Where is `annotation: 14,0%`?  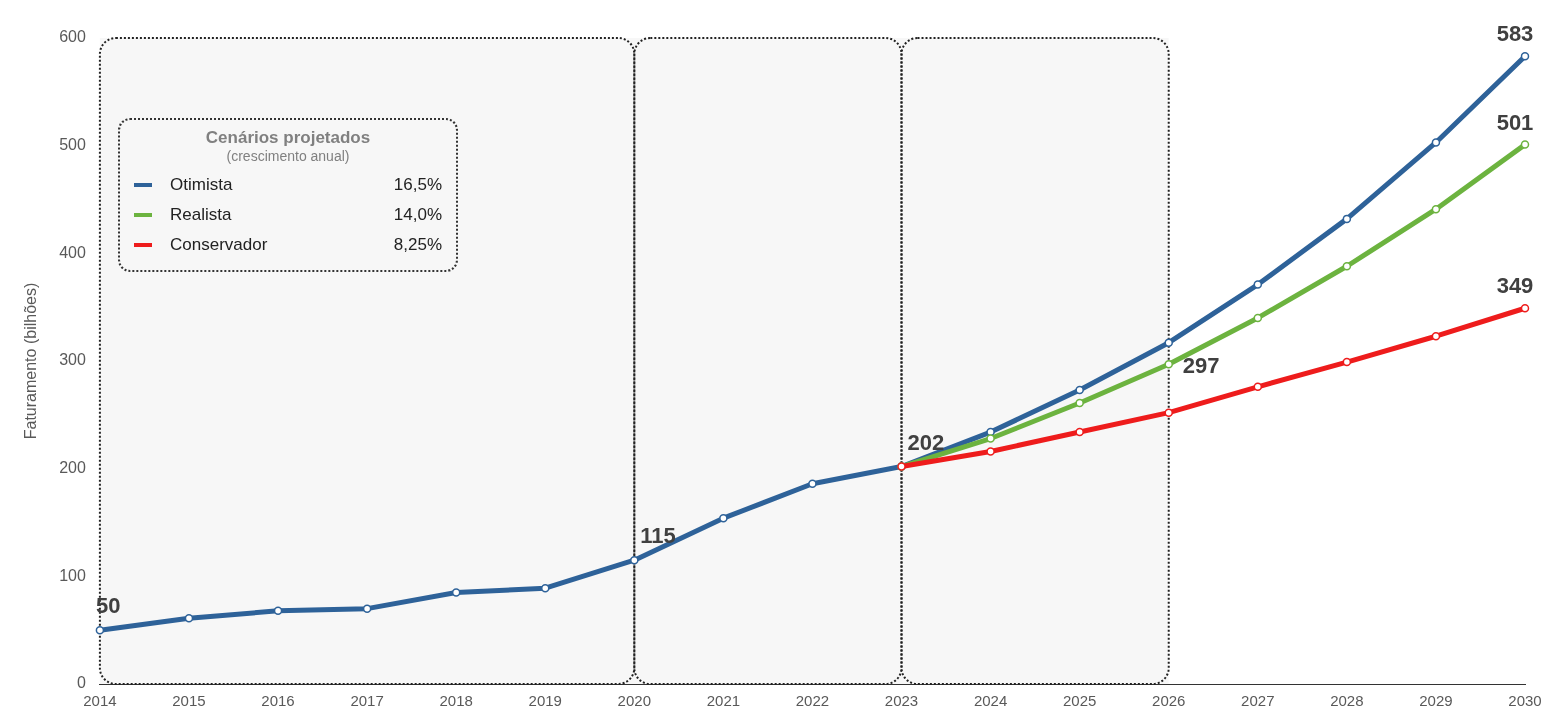 annotation: 14,0% is located at coordinates (417, 215).